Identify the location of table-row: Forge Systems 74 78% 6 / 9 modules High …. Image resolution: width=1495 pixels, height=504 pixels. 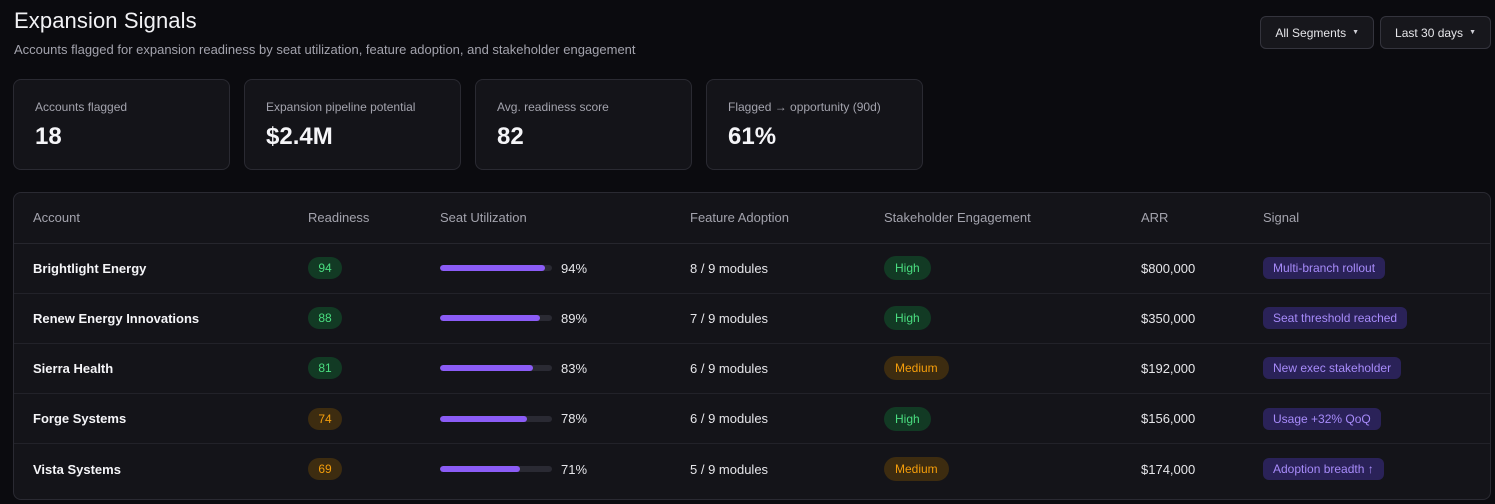
(752, 419).